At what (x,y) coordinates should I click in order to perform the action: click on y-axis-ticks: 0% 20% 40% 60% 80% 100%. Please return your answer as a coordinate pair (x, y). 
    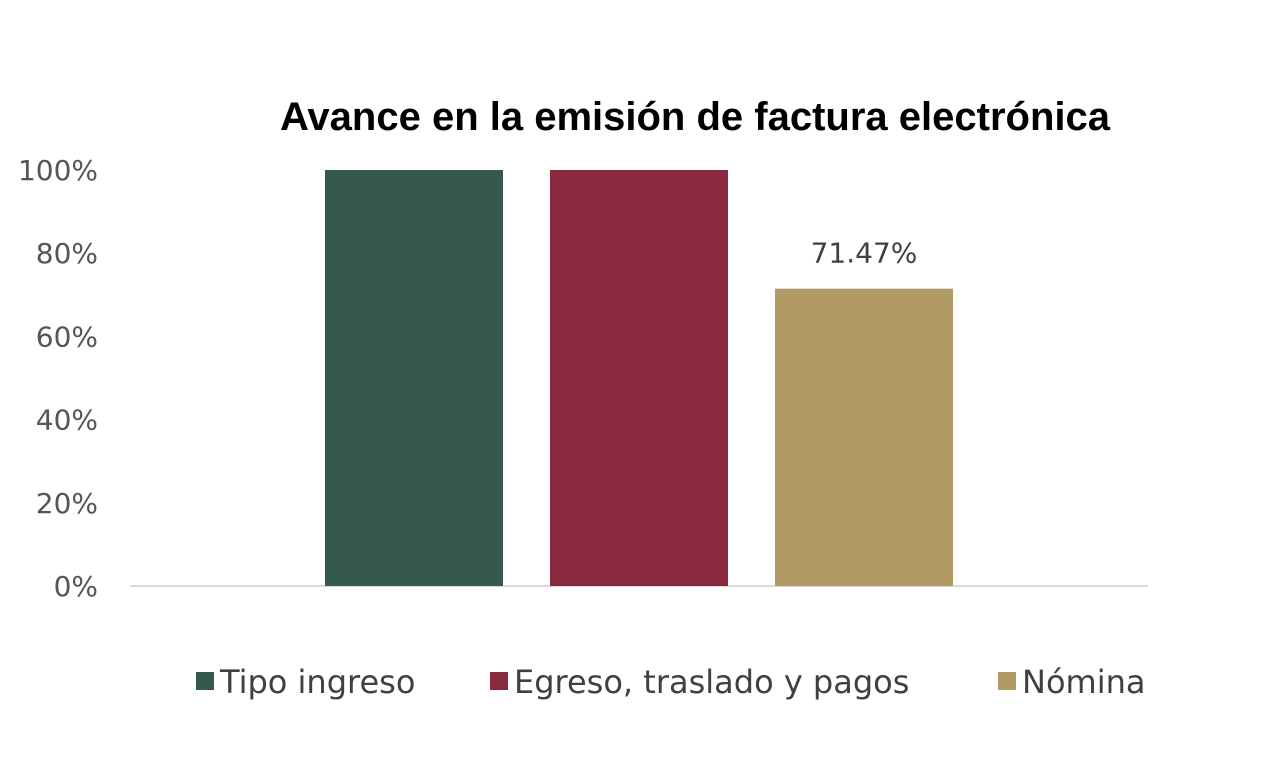
    Looking at the image, I should click on (58, 378).